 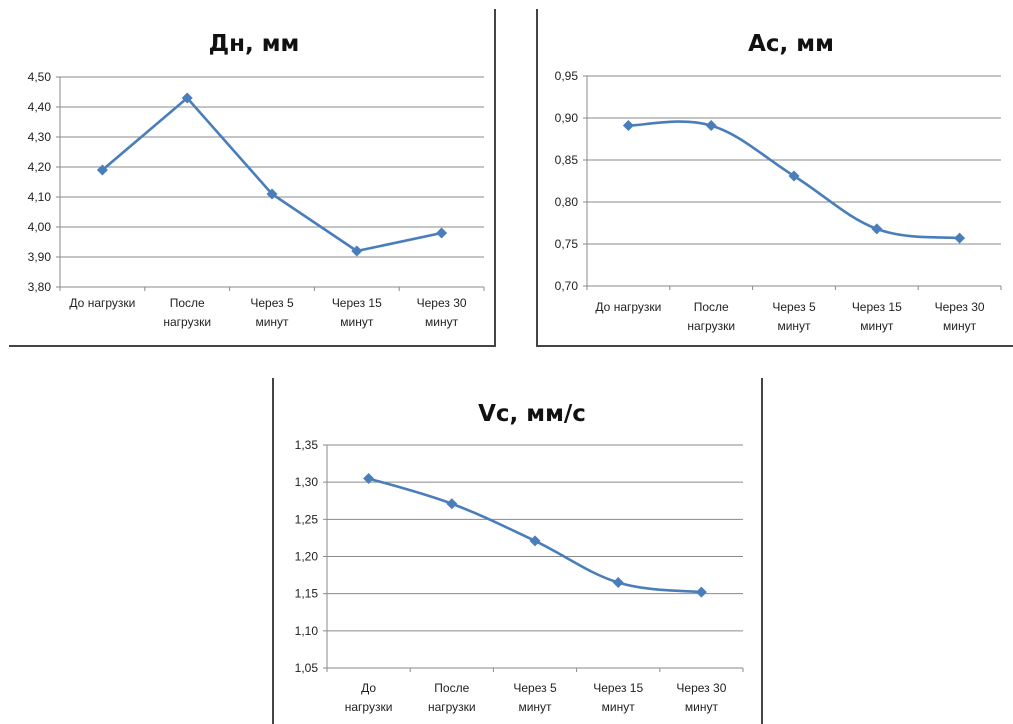 What do you see at coordinates (567, 160) in the screenshot?
I see `y-tick-label: 0,85` at bounding box center [567, 160].